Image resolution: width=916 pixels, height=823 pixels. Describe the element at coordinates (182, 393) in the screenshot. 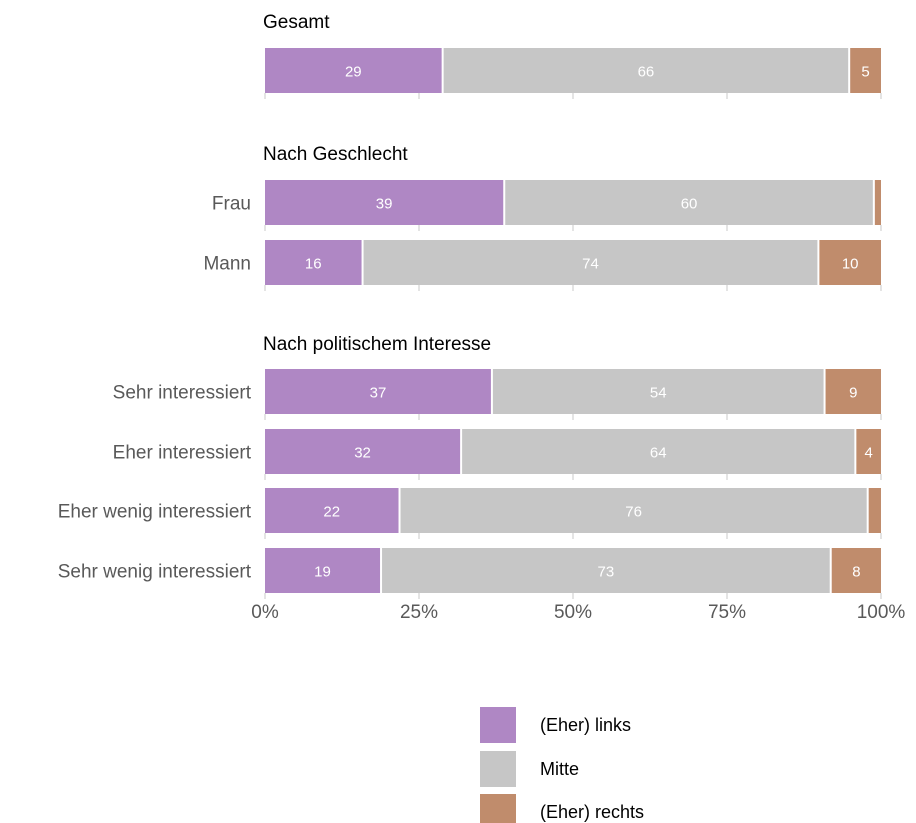

I see `row-label: Sehr interessiert` at that location.